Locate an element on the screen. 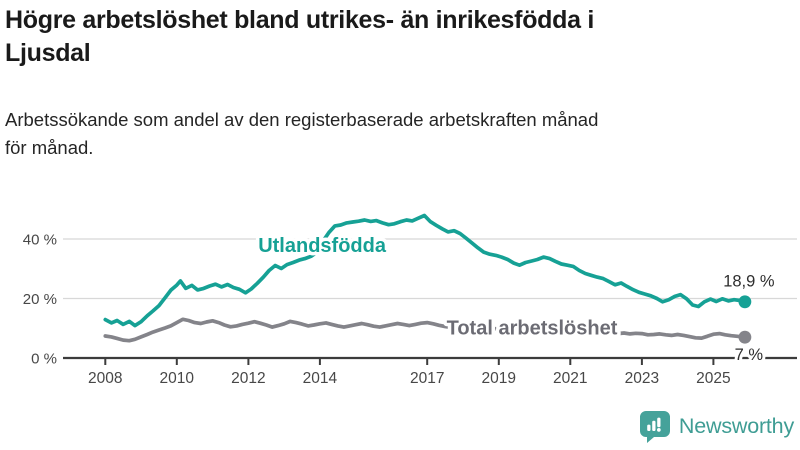 Image resolution: width=800 pixels, height=450 pixels. newsworthy-logo: Newsworthy is located at coordinates (716, 426).